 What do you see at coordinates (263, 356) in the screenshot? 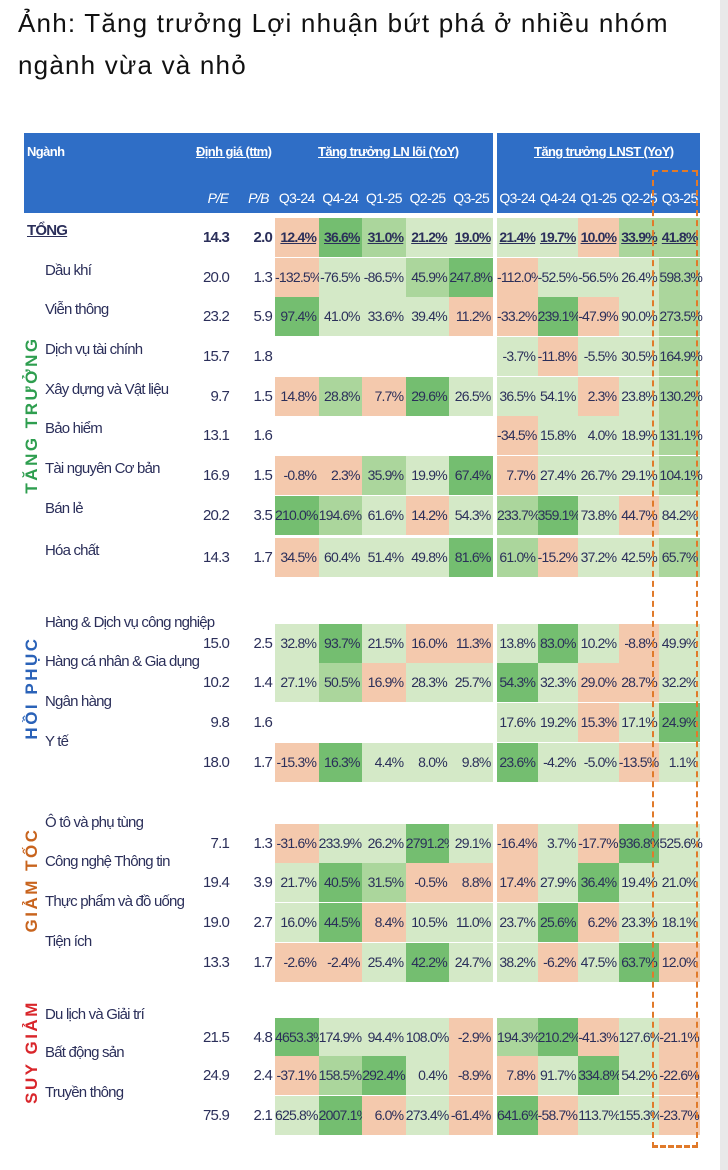
I see `pb-value: 1.8` at bounding box center [263, 356].